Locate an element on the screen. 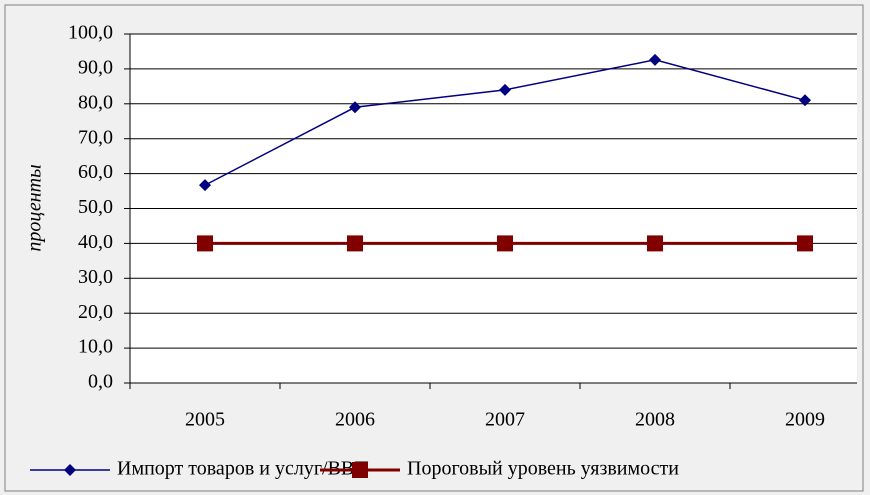 This screenshot has width=870, height=495. legend-label: Импорт товаров и услуг/ВВП is located at coordinates (243, 469).